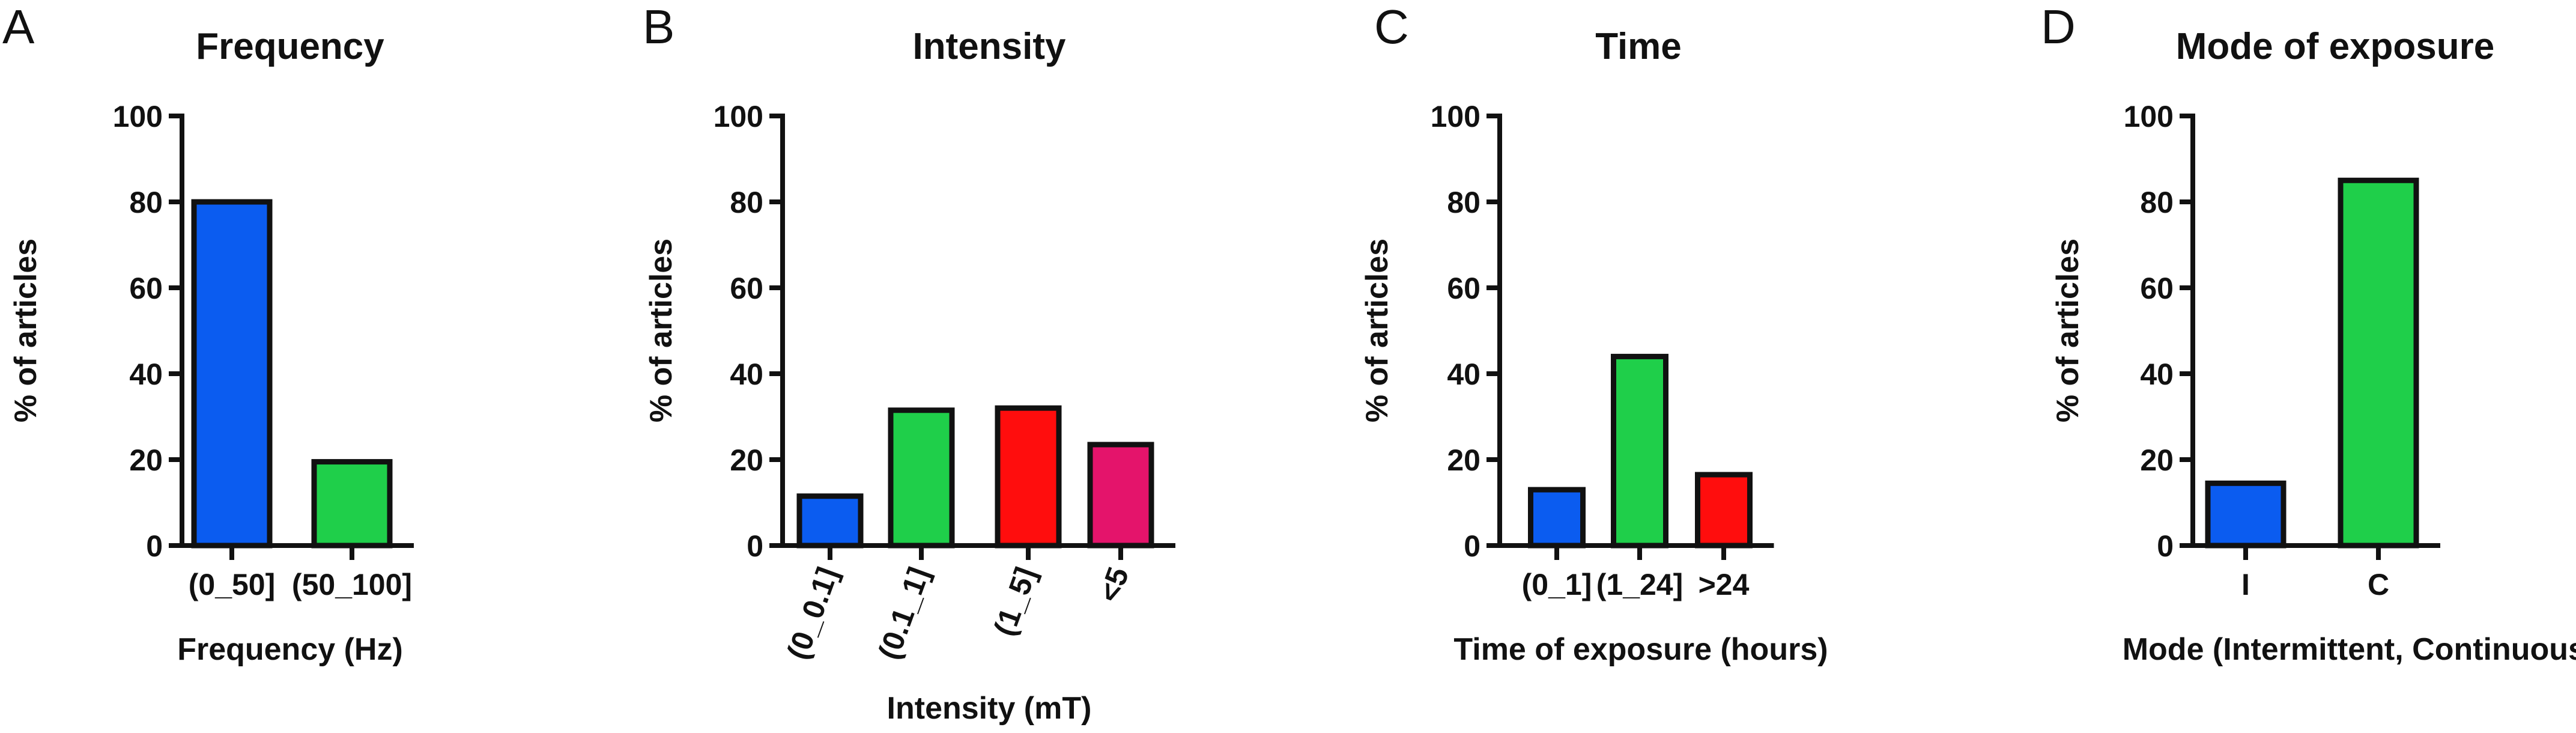  I want to click on x-tick-label: (0.1_1], so click(904, 613).